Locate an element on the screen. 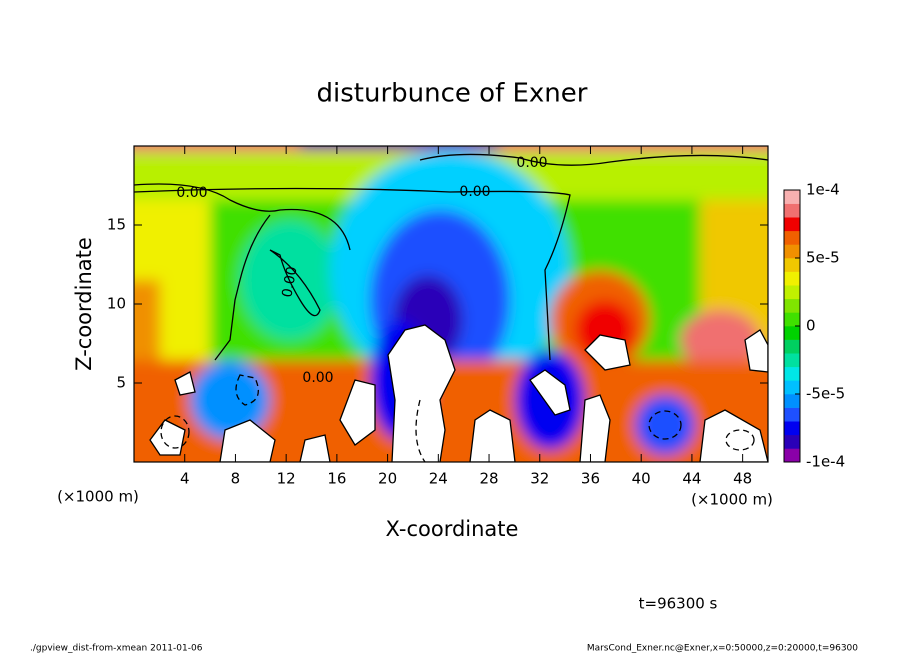 The width and height of the screenshot is (904, 654). x-tick-label: 32 is located at coordinates (539, 479).